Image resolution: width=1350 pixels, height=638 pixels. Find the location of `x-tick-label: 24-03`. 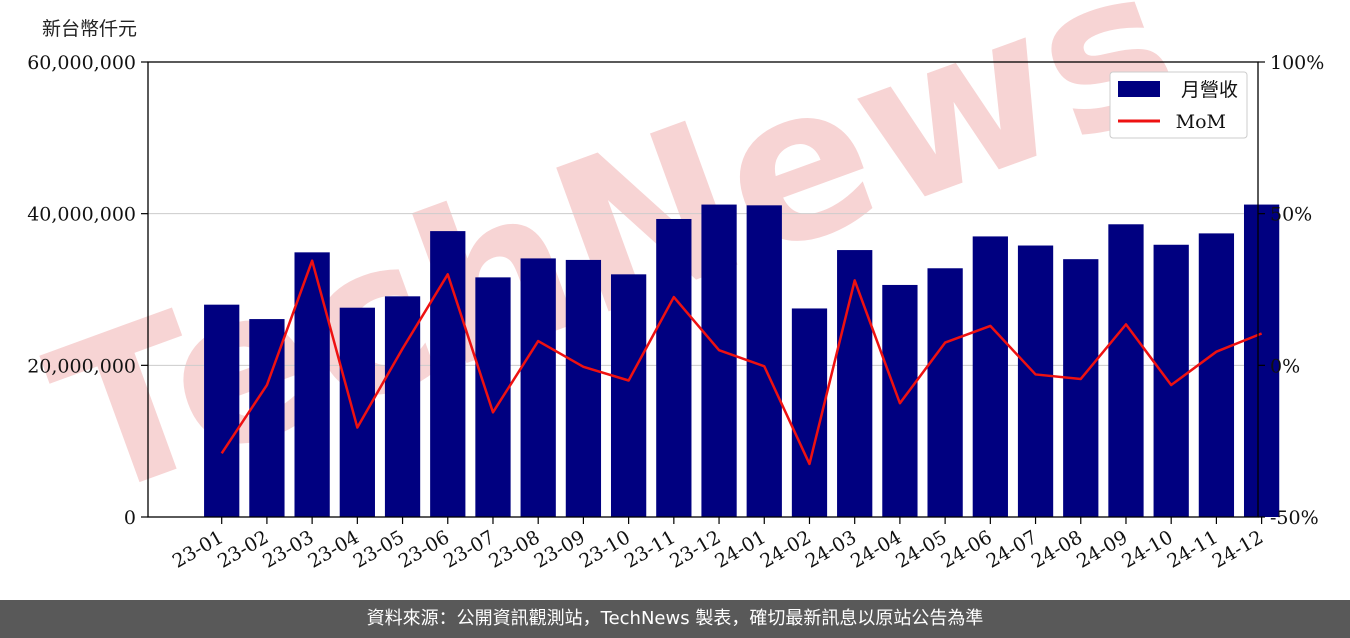

x-tick-label: 24-03 is located at coordinates (831, 549).